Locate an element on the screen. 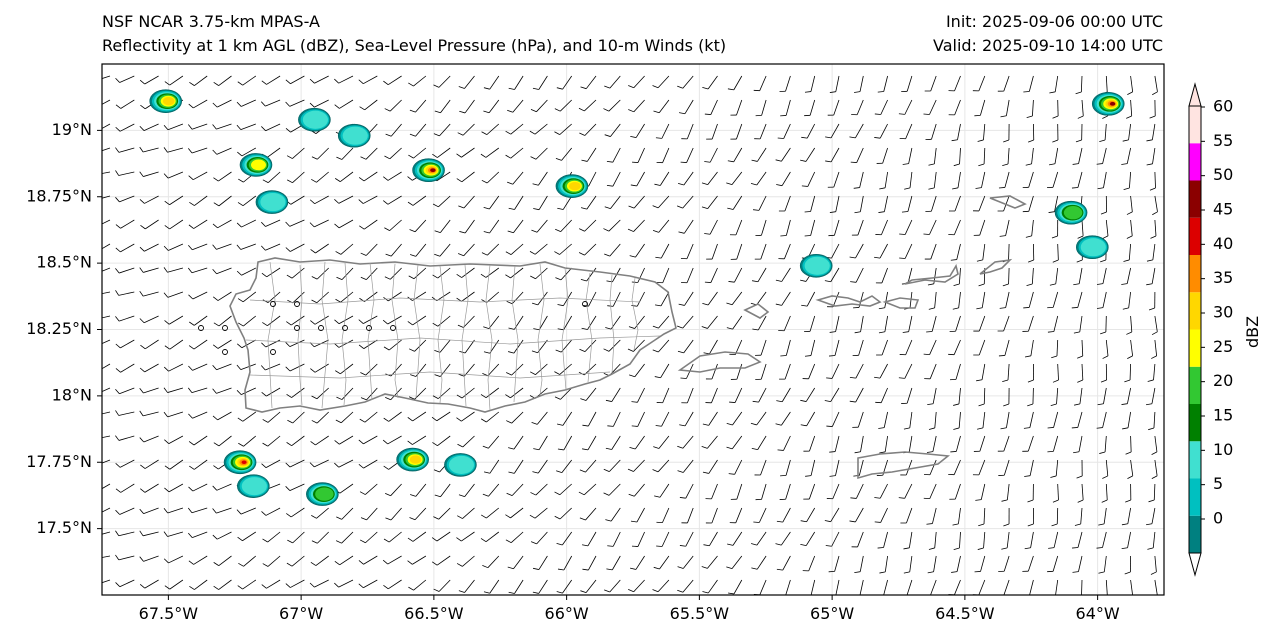 The image size is (1280, 639). lat-tick-label: 18°N is located at coordinates (72, 394).